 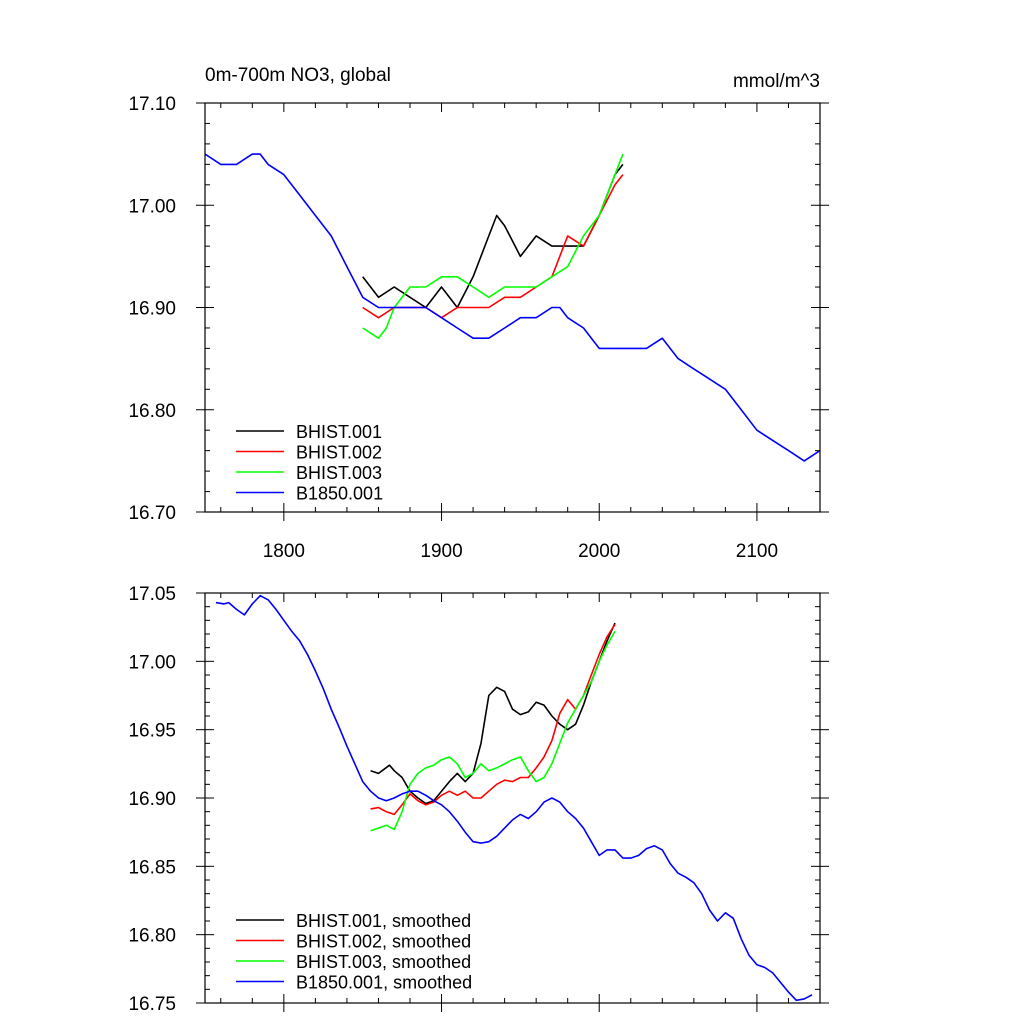 What do you see at coordinates (152, 867) in the screenshot?
I see `y-tick-label: 16.85` at bounding box center [152, 867].